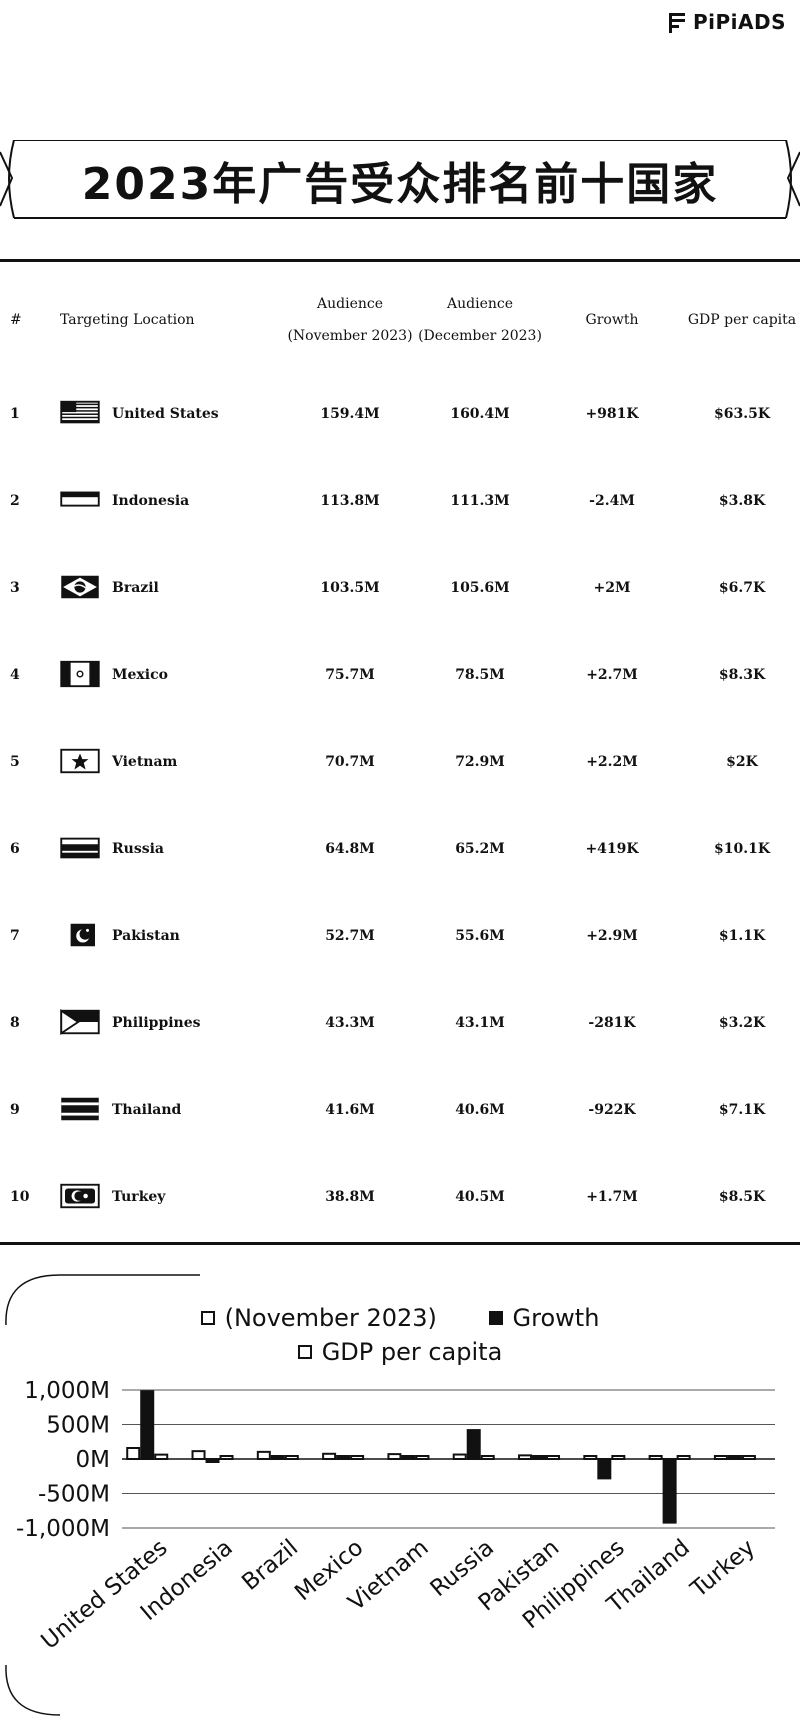  I want to click on row-country: Russia, so click(138, 849).